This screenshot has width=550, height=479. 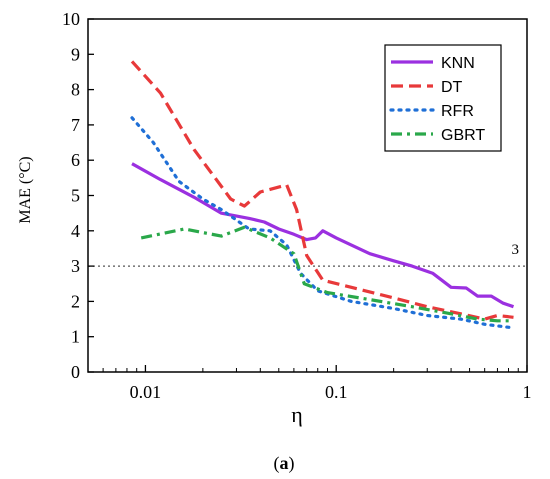 I want to click on y-tick-label: 7, so click(x=75, y=125).